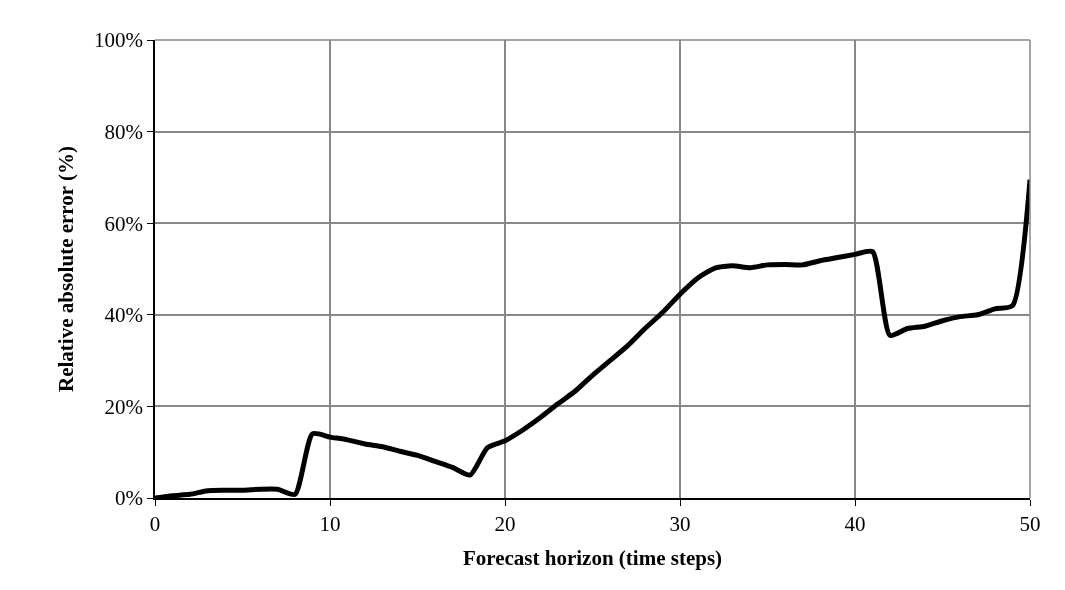 The height and width of the screenshot is (590, 1065). What do you see at coordinates (129, 498) in the screenshot?
I see `y-tick-label: 0%` at bounding box center [129, 498].